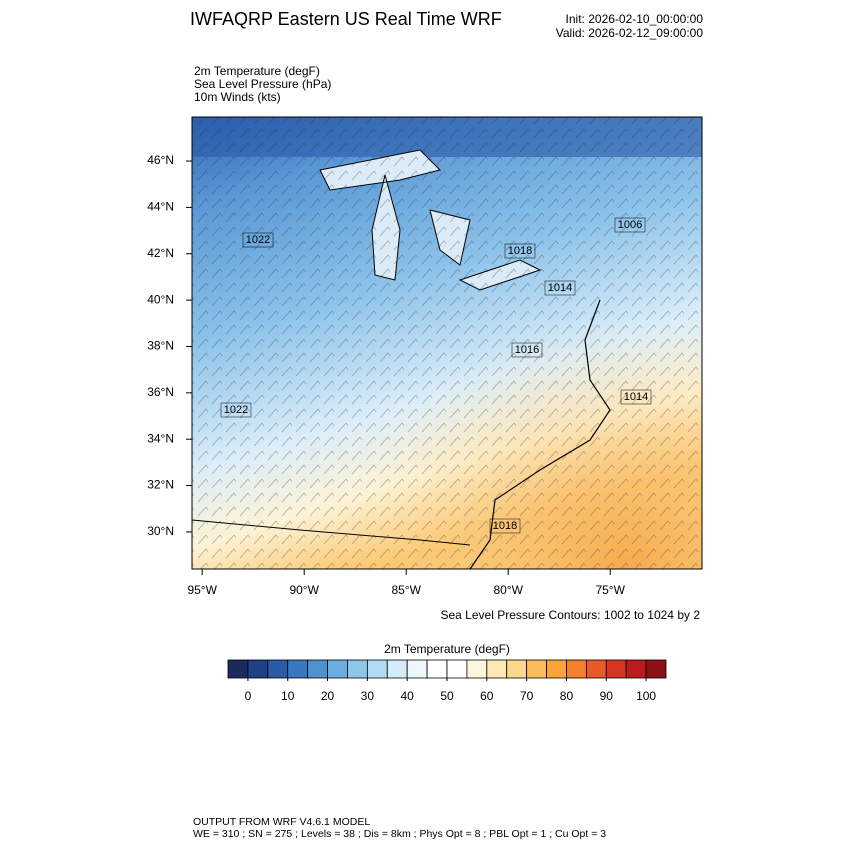 This screenshot has width=850, height=850. What do you see at coordinates (288, 696) in the screenshot?
I see `colorbar-tick-label: 10` at bounding box center [288, 696].